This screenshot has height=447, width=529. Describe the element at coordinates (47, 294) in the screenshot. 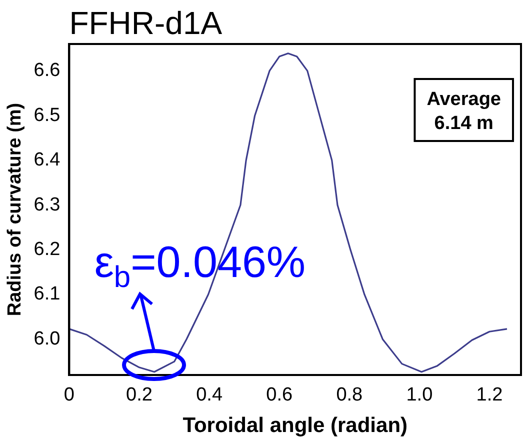

I see `y-tick-label: 6.1` at that location.